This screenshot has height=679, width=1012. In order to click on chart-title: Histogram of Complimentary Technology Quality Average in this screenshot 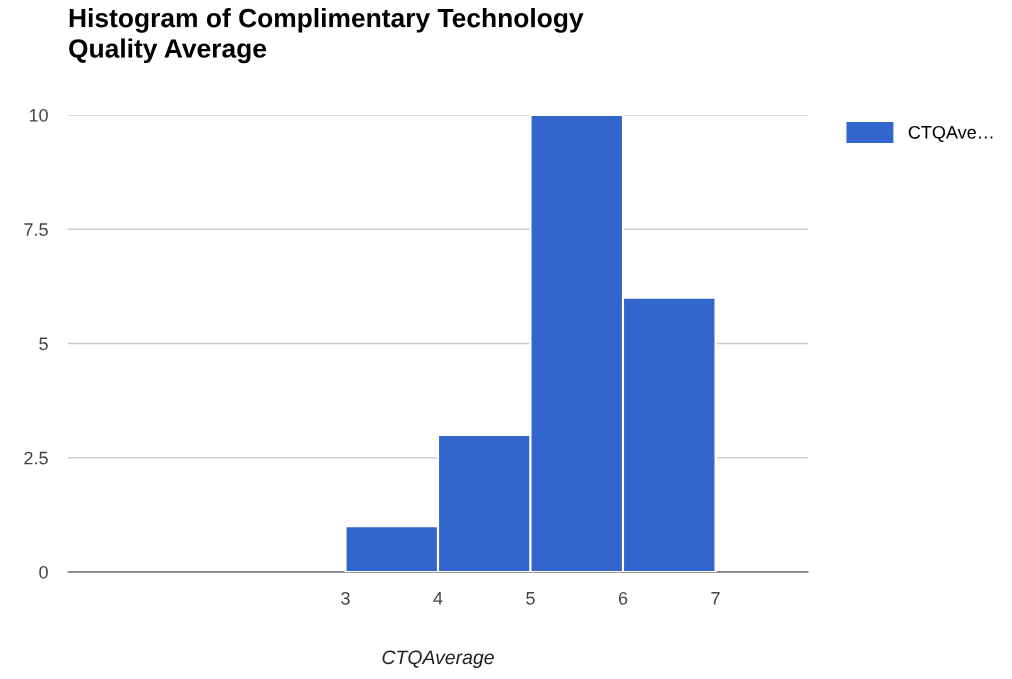, I will do `click(326, 36)`.